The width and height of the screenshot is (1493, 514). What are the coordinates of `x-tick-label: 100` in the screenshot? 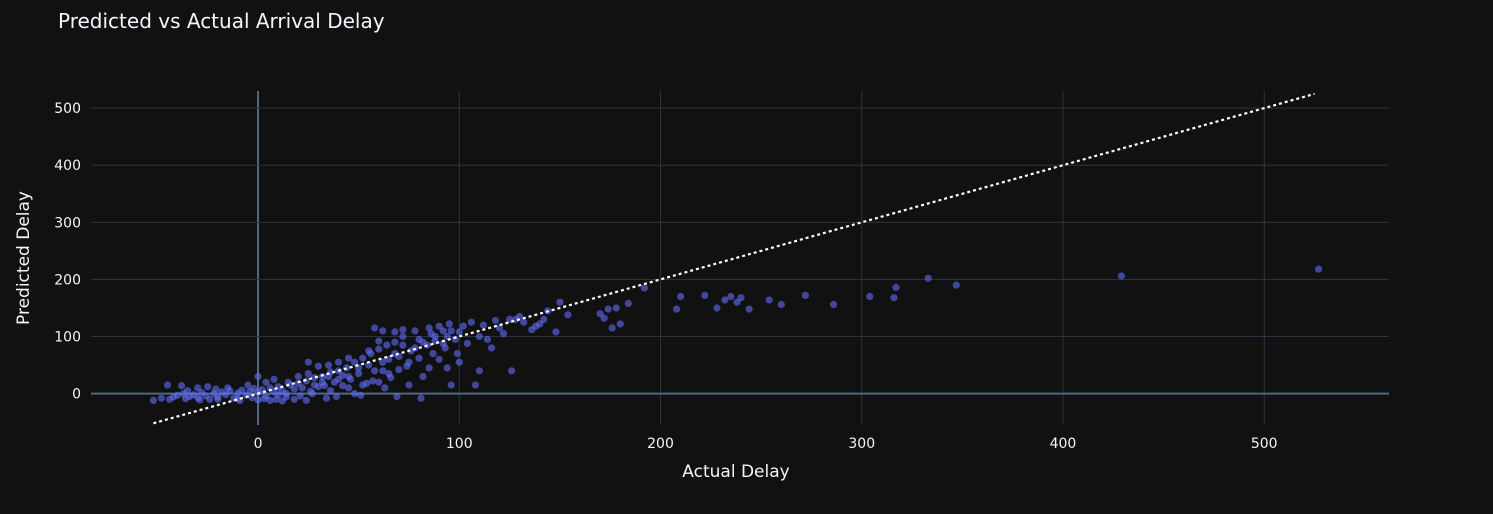 It's located at (459, 444).